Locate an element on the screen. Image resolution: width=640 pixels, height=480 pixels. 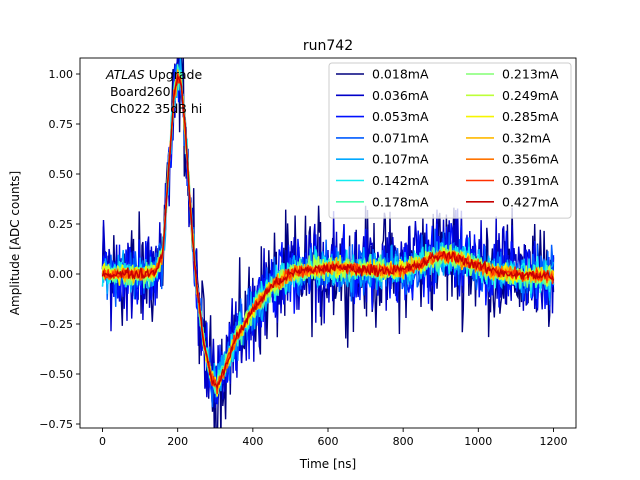
legend-label: 0.427mA is located at coordinates (530, 201).